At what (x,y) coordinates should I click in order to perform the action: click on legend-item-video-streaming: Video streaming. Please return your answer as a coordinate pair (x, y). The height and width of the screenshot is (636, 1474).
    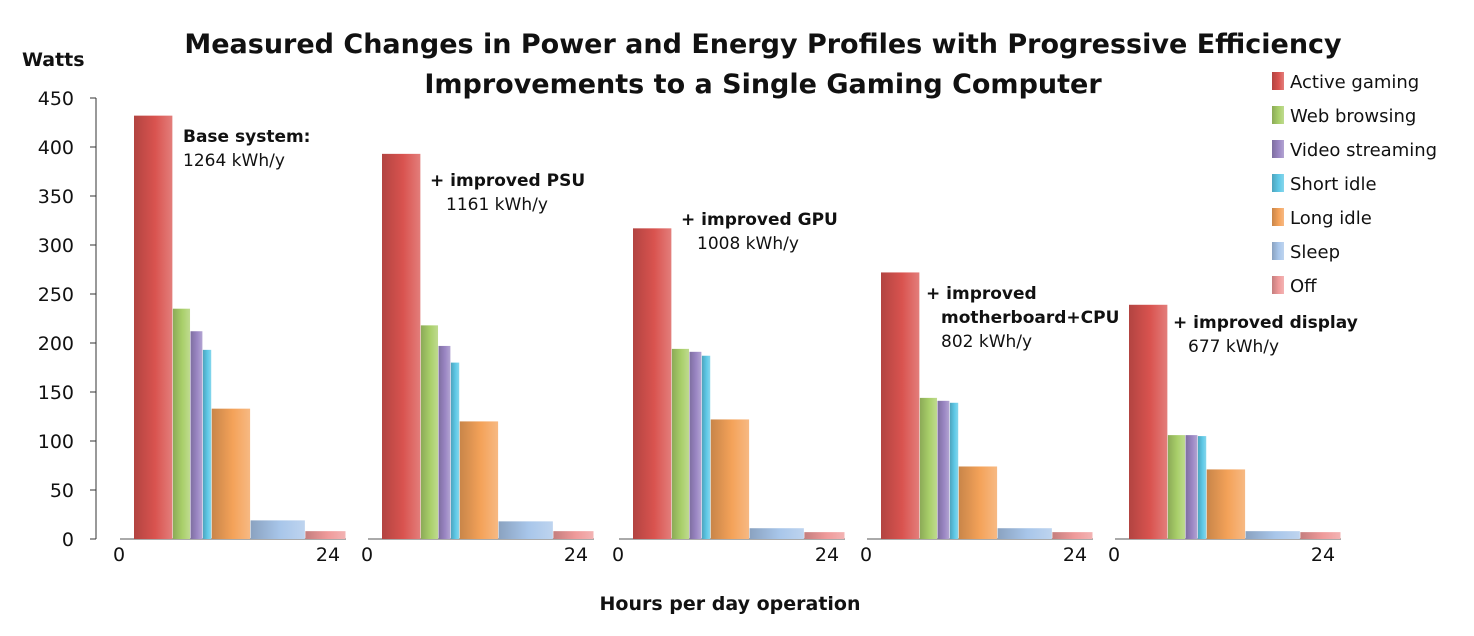
    Looking at the image, I should click on (1354, 150).